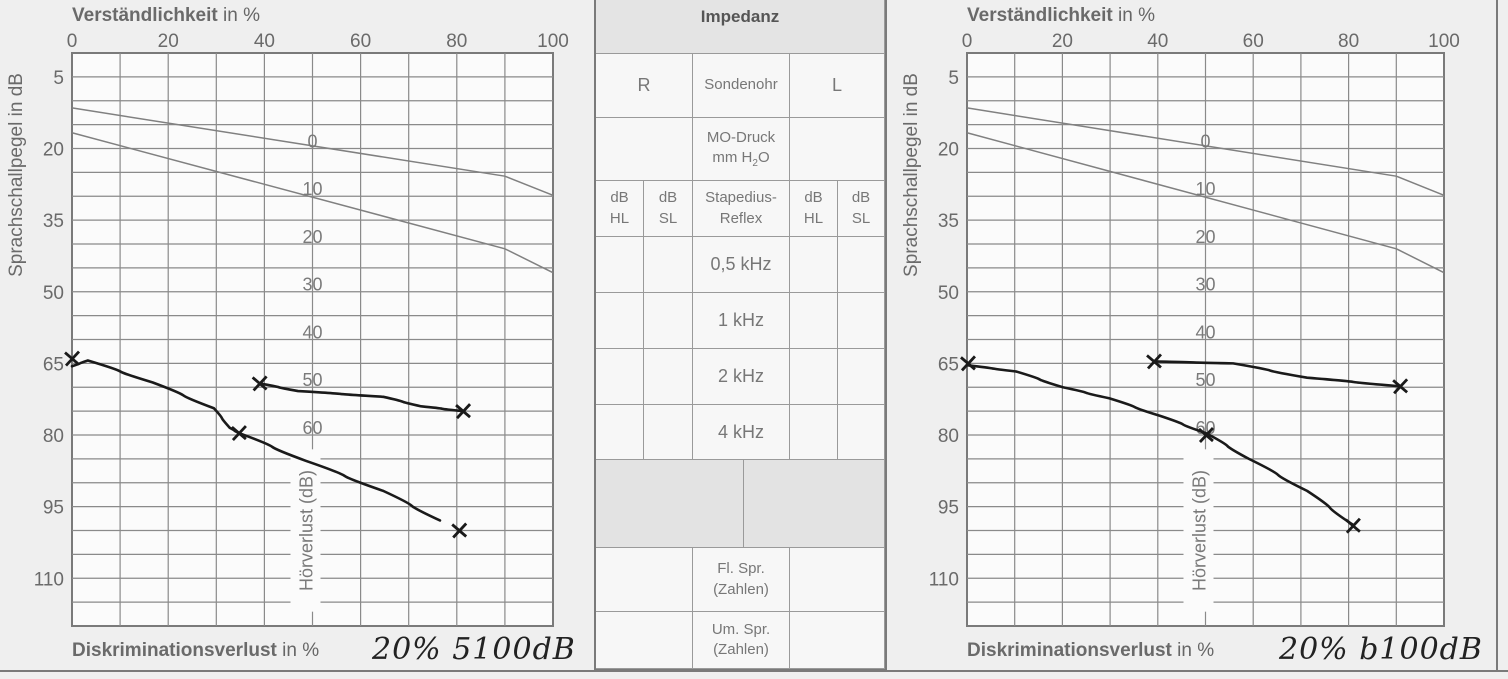  What do you see at coordinates (168, 41) in the screenshot?
I see `x-tick-label: 20` at bounding box center [168, 41].